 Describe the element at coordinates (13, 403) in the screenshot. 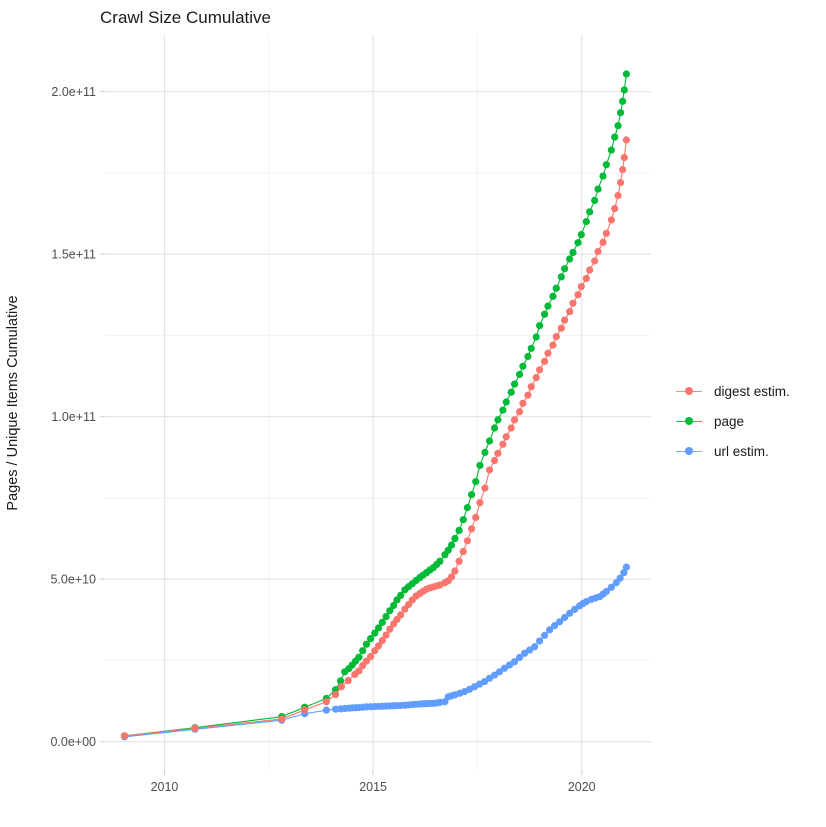

I see `y-axis-title: Pages / Unique Items Cumulative` at that location.